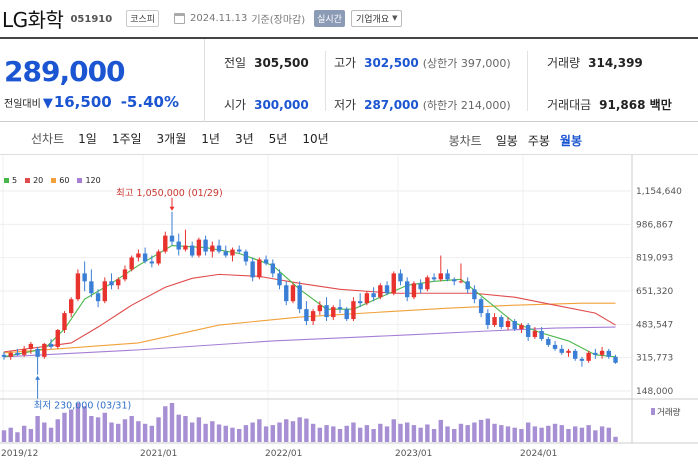  I want to click on period-1w: 1주일, so click(126, 139).